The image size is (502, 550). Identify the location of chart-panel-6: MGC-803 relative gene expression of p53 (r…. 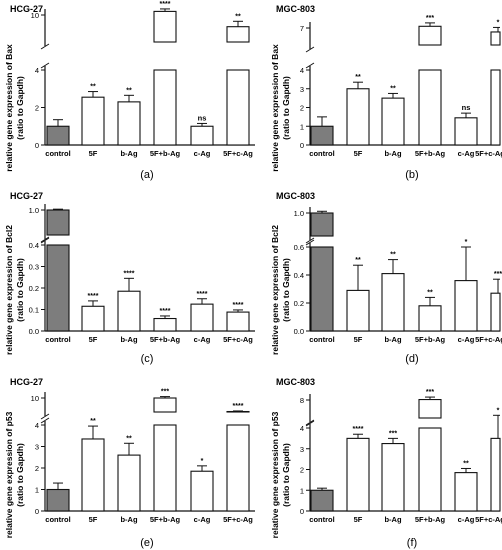
(386, 463).